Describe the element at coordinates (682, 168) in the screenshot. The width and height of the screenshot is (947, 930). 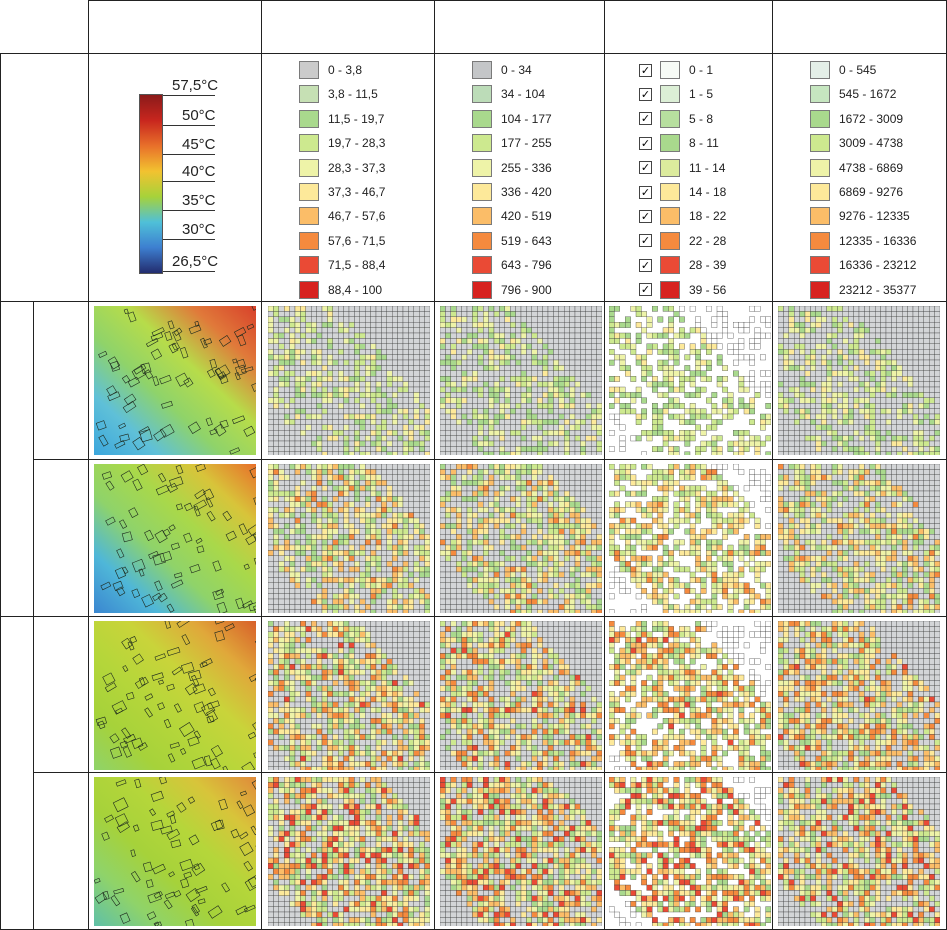
I see `legend-entry: ✓ 11 - 14` at that location.